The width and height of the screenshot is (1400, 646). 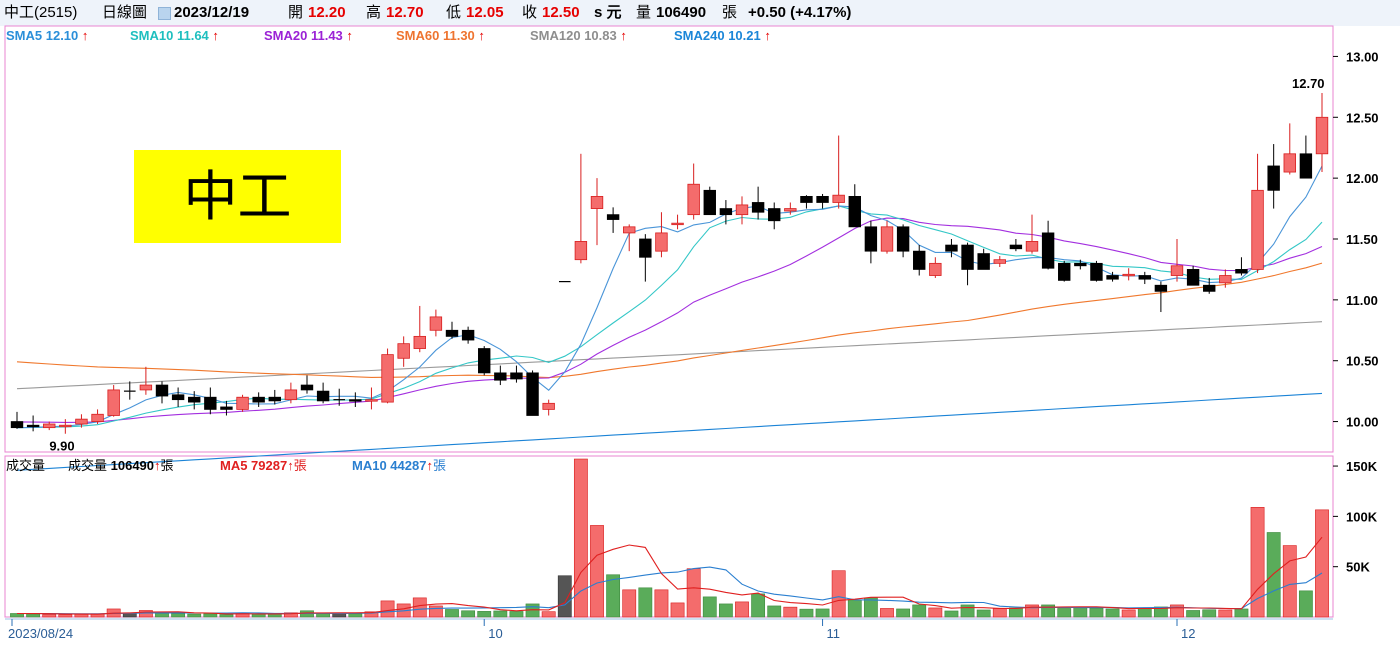 I want to click on price-tick-label: 13.00, so click(x=1362, y=56).